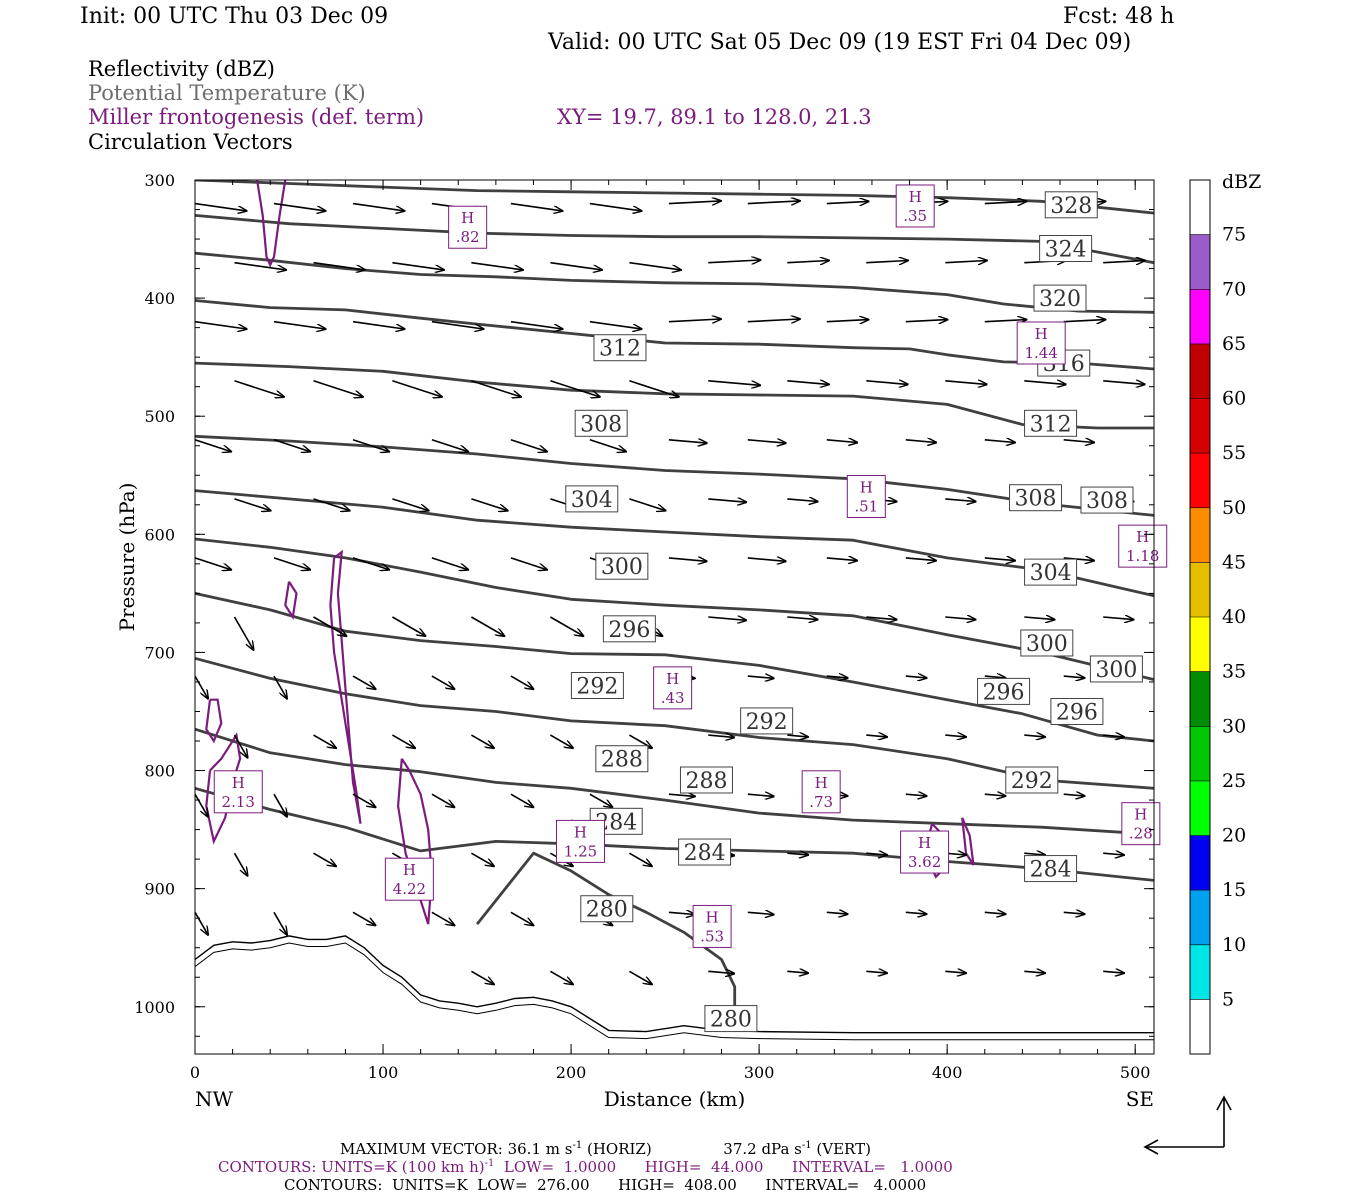  I want to click on svg-text: .51, so click(866, 507).